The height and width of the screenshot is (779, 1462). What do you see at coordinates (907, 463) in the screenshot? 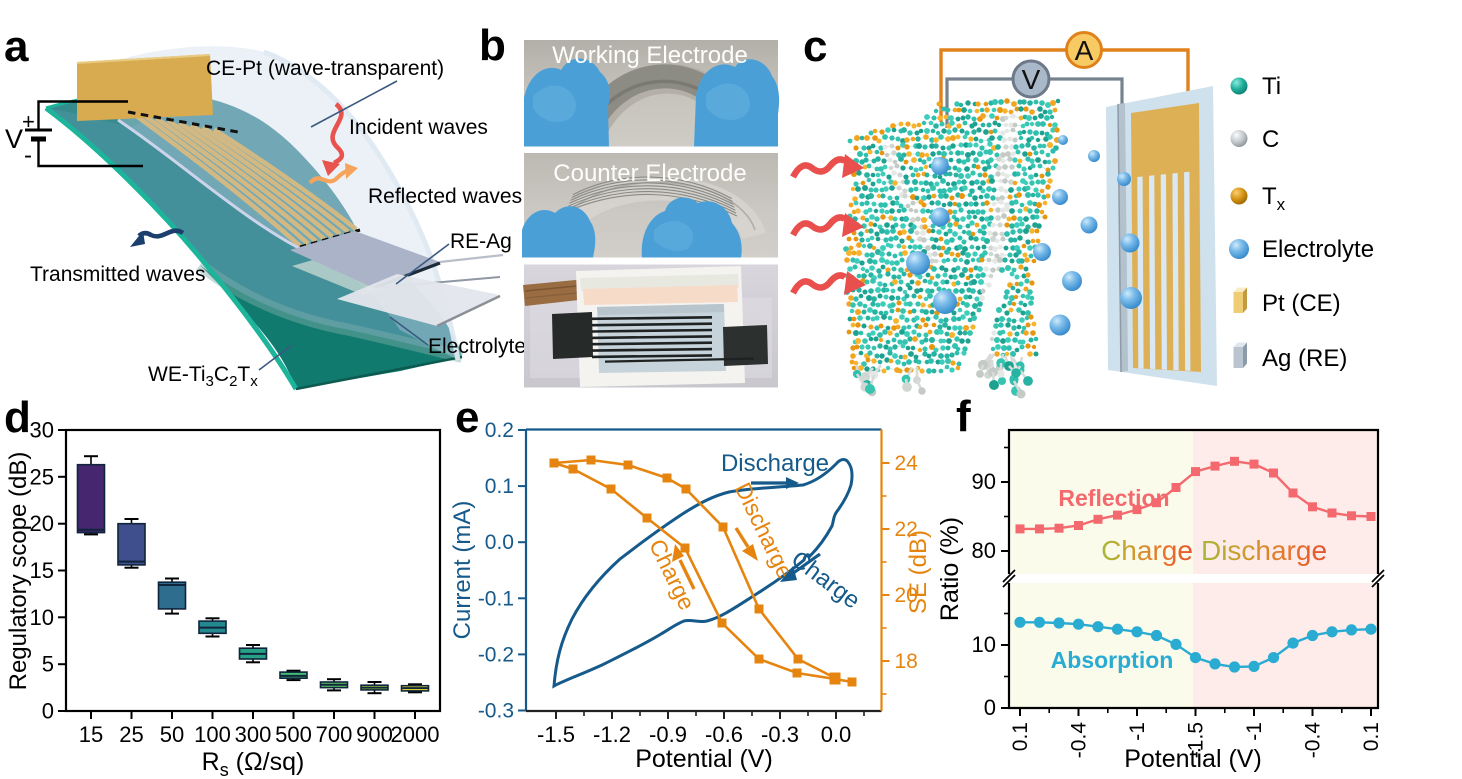
I see `svg-text: 24` at bounding box center [907, 463].